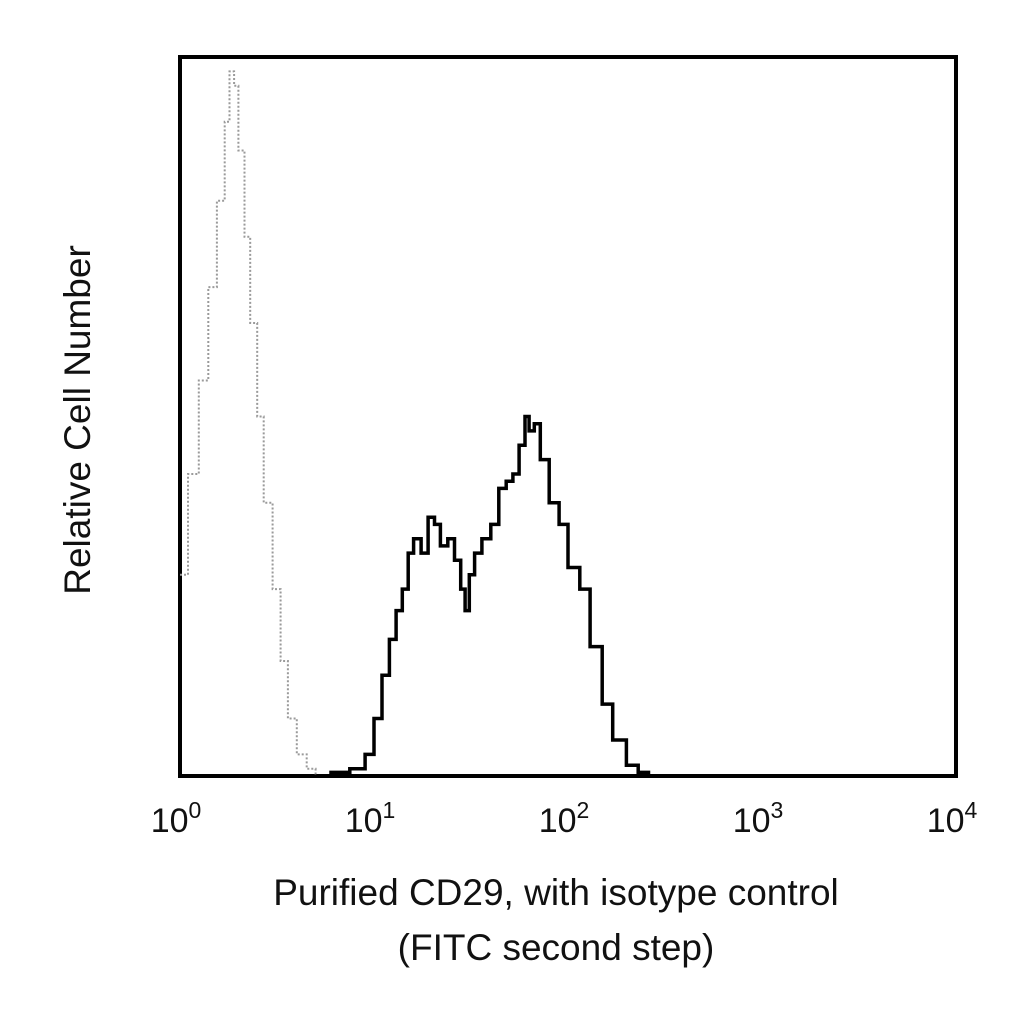 This screenshot has width=1024, height=1024. What do you see at coordinates (370, 818) in the screenshot?
I see `x-tick-label-1: 10¹` at bounding box center [370, 818].